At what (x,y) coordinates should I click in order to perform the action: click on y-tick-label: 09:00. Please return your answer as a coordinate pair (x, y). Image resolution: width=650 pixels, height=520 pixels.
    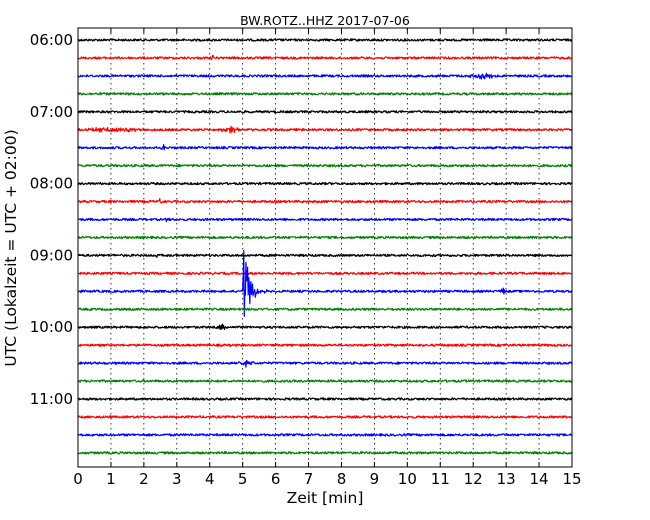
    Looking at the image, I should click on (51, 255).